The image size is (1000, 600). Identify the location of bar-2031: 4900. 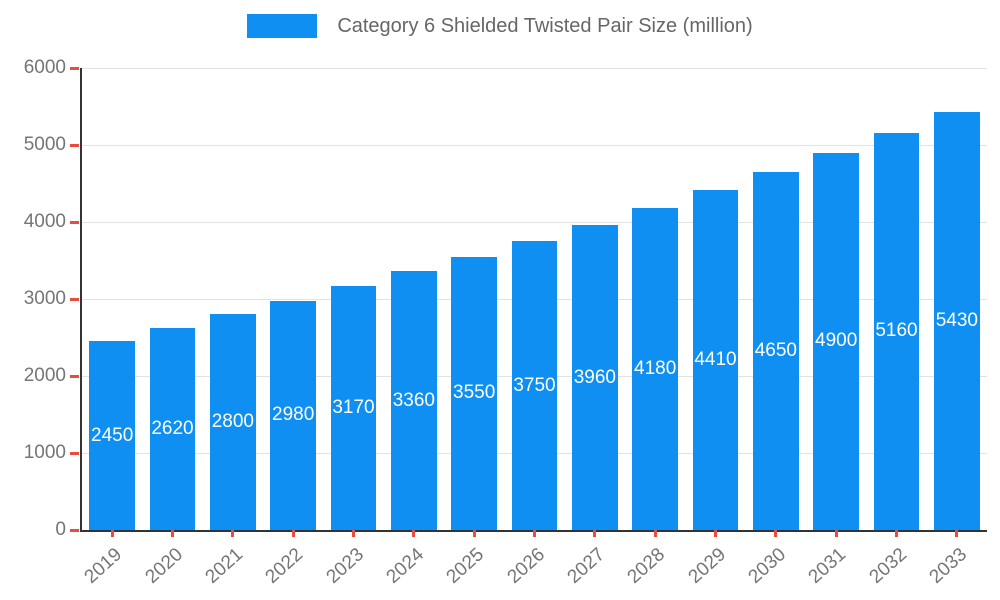
(836, 341).